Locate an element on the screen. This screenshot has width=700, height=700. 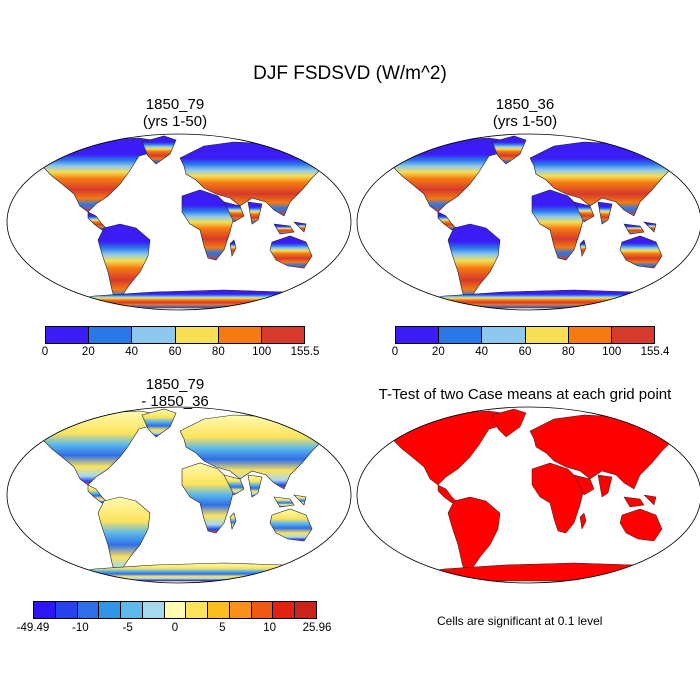
panel-2-title: 1850_36 (yrs 1-50) is located at coordinates (525, 113).